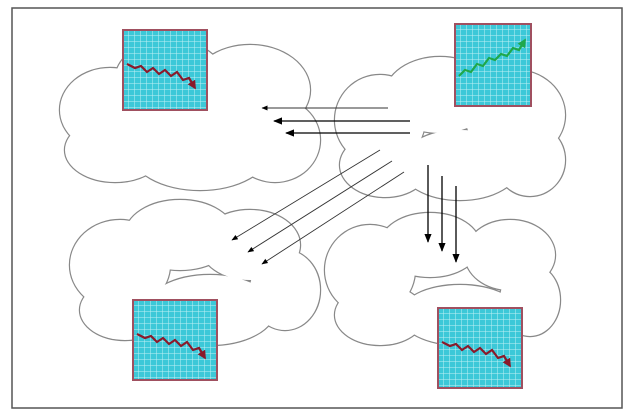 The height and width of the screenshot is (416, 632). Describe the element at coordinates (442, 214) in the screenshot. I see `arrows-down` at that location.